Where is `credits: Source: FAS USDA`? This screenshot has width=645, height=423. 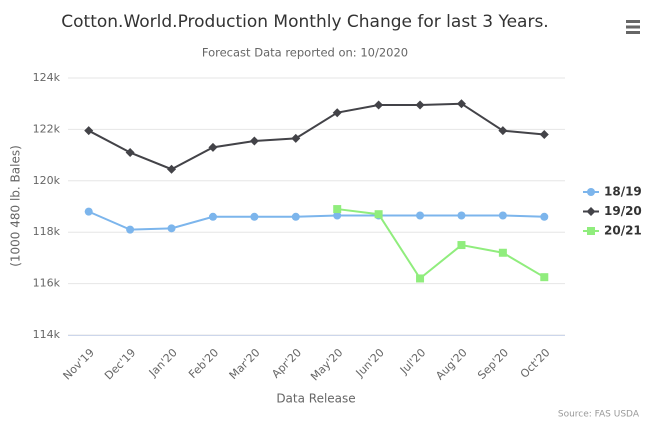 credits: Source: FAS USDA is located at coordinates (599, 415).